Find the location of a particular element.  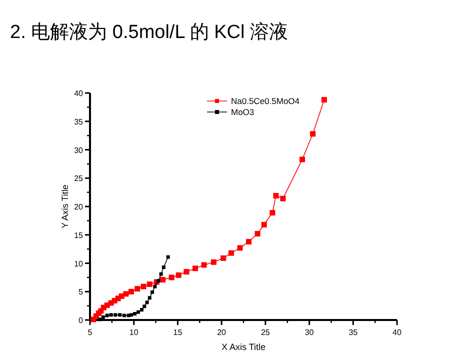

x-axis-title: X Axis Title is located at coordinates (243, 347).